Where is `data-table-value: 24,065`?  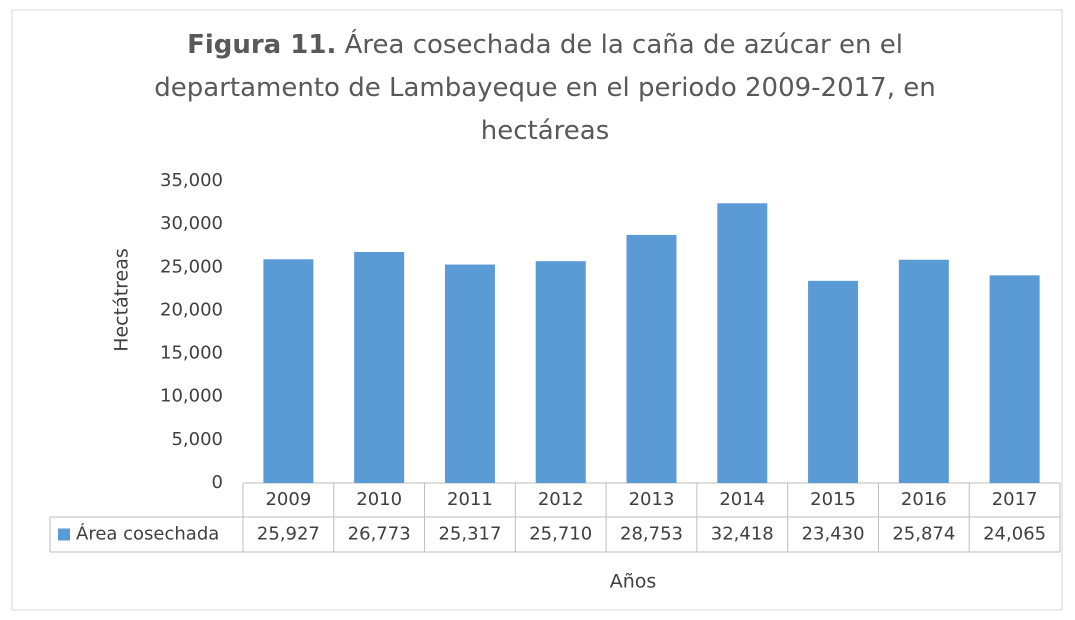 data-table-value: 24,065 is located at coordinates (1014, 534).